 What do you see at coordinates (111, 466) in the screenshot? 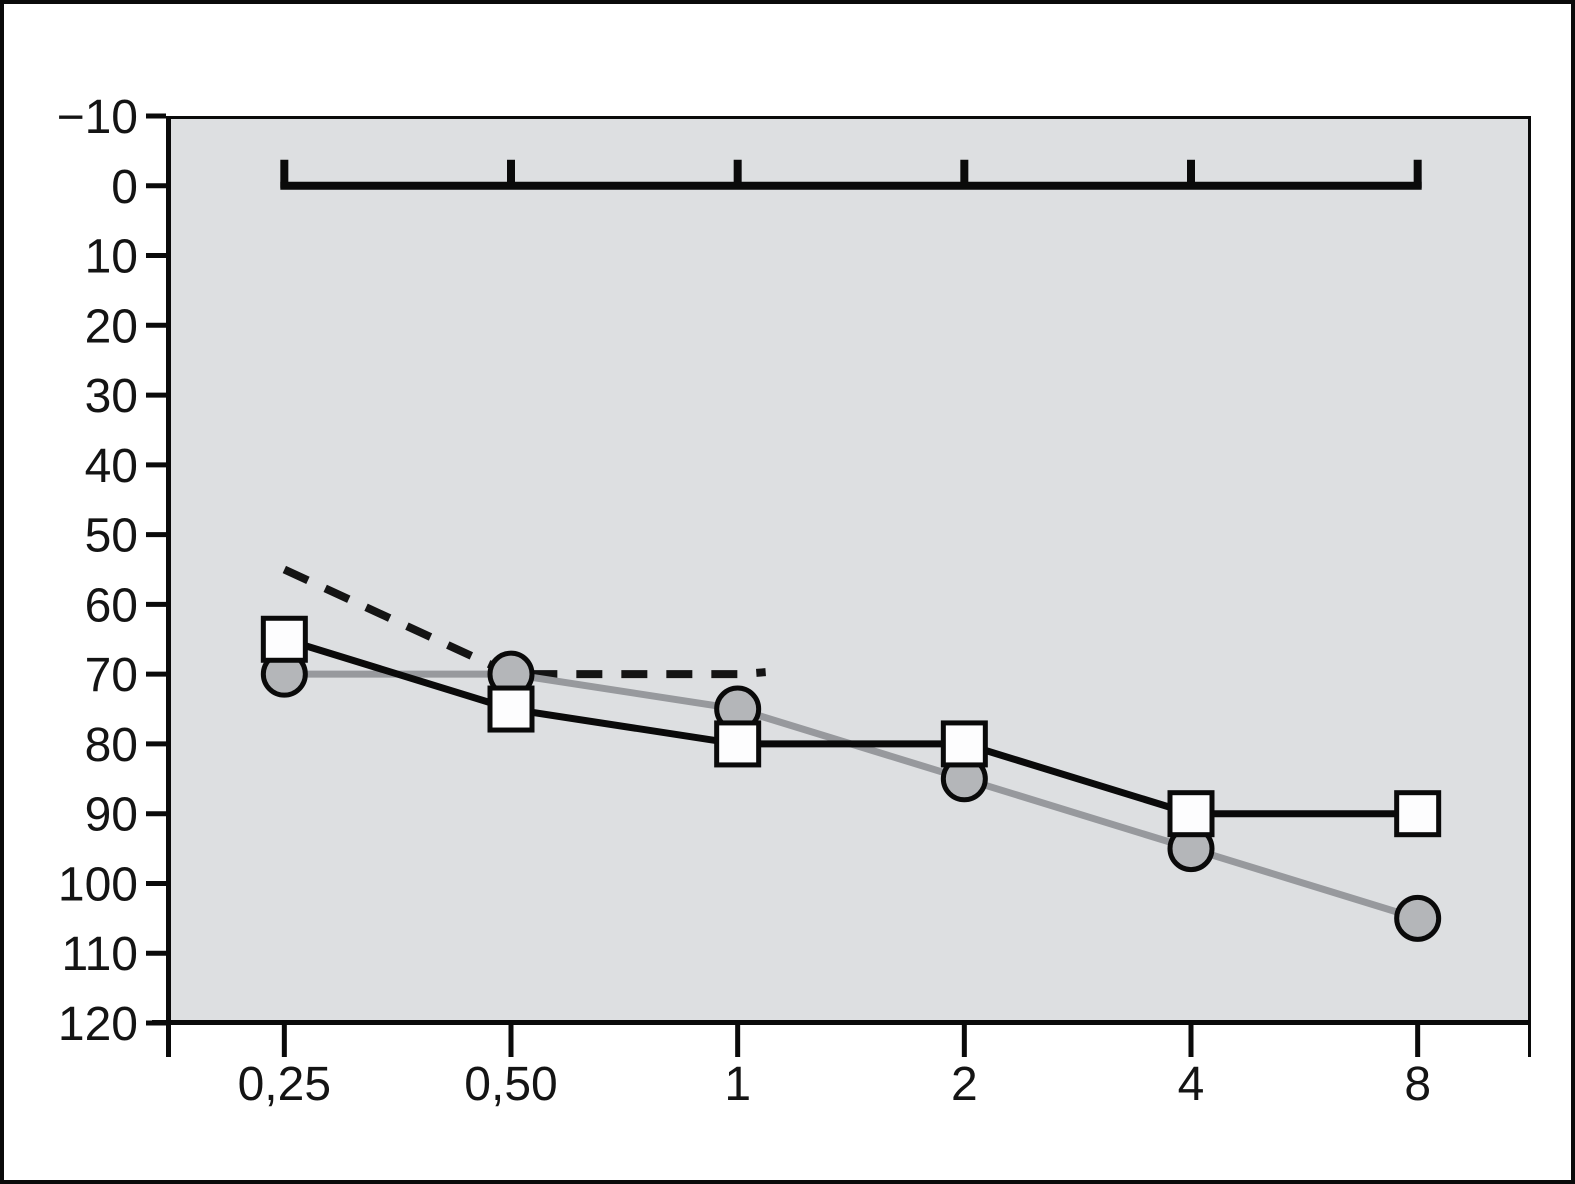
I see `y-tick-label: 40` at bounding box center [111, 466].